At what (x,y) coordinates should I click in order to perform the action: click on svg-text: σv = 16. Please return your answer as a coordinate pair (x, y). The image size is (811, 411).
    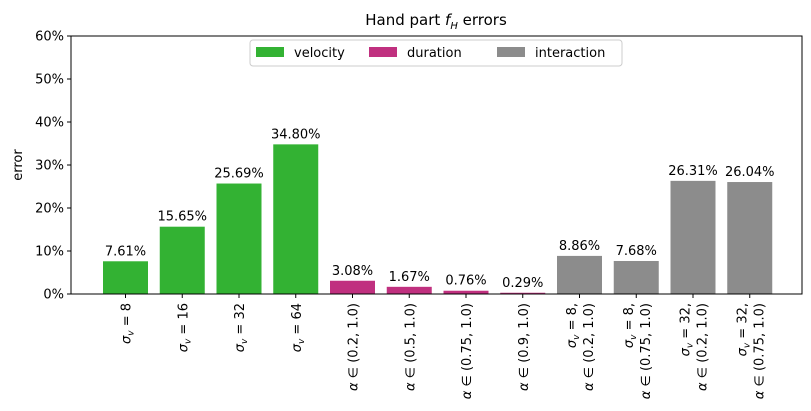
    Looking at the image, I should click on (184, 327).